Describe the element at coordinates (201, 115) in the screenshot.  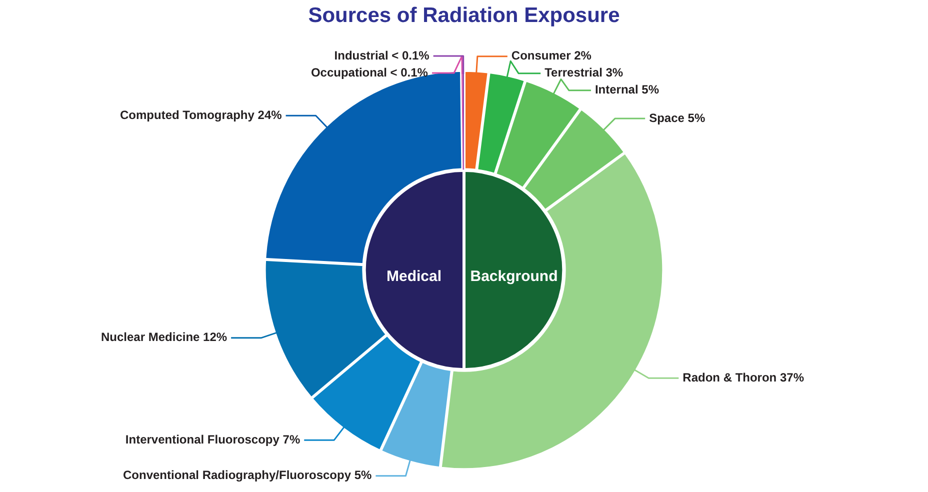
I see `slice-label: Computed Tomography 24%` at that location.